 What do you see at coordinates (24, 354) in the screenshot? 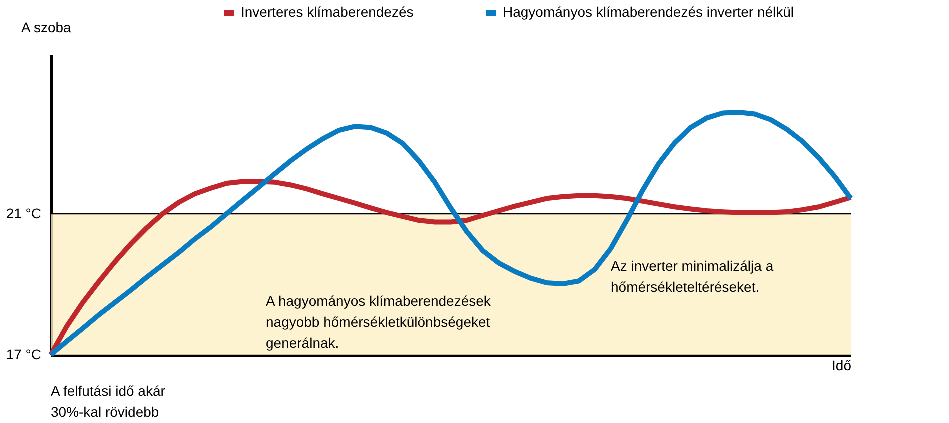
I see `y-tick-label: 17 °C` at bounding box center [24, 354].